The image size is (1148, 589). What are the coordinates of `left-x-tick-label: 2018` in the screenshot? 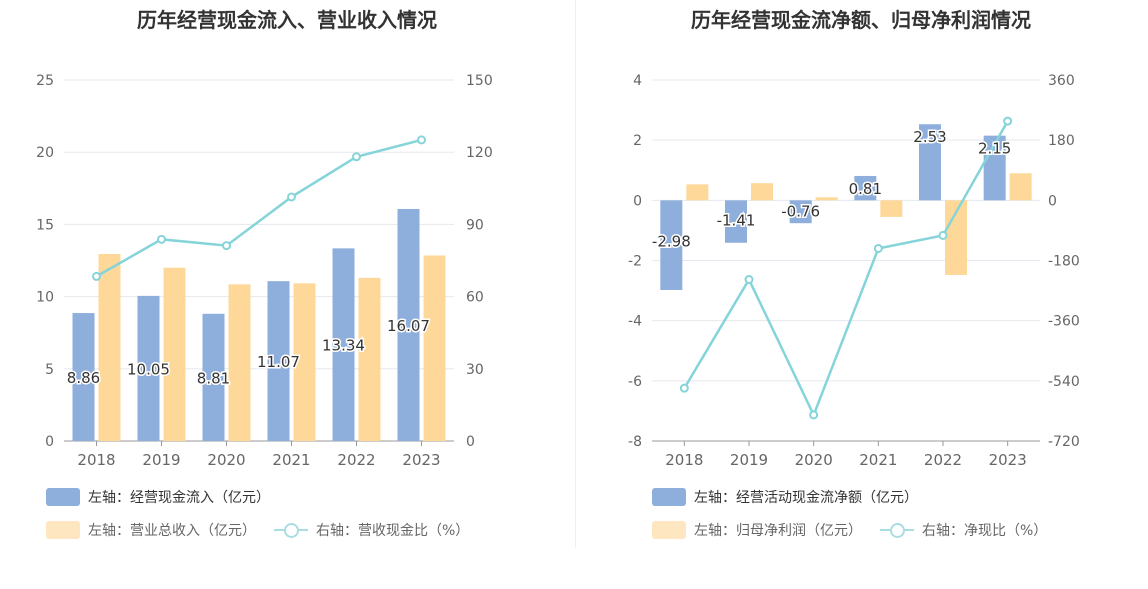 It's located at (96, 460).